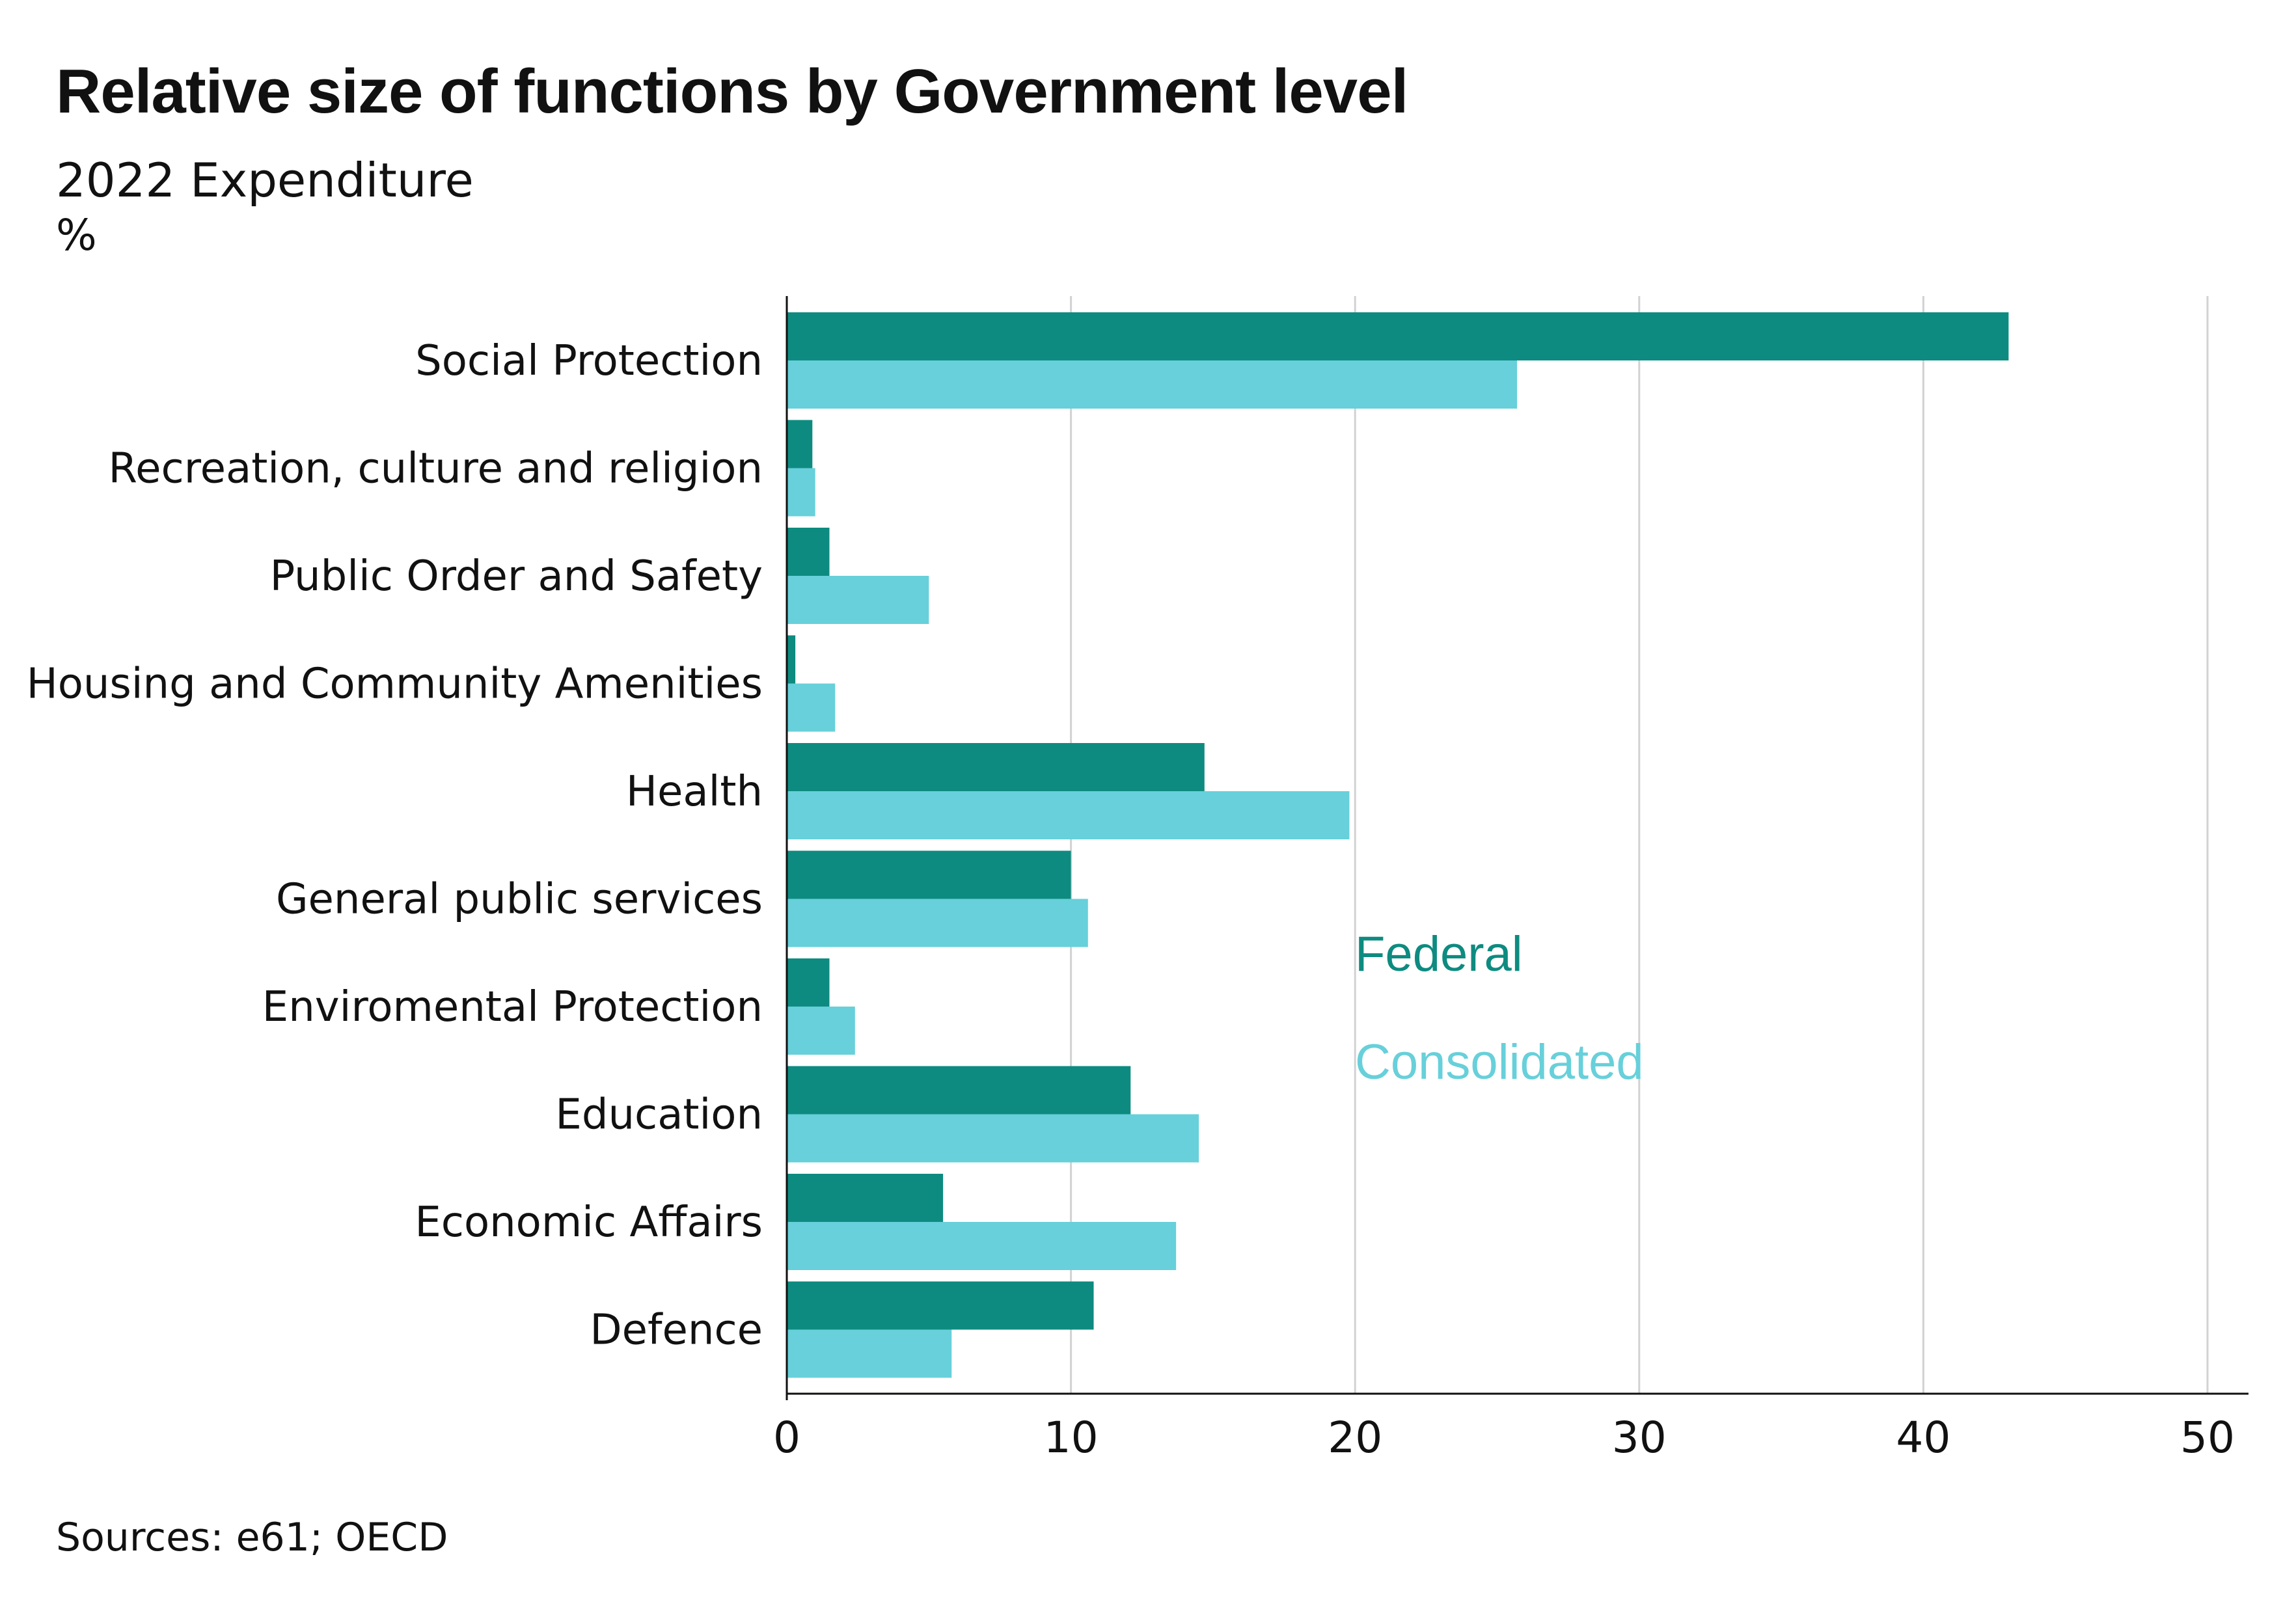 The height and width of the screenshot is (1598, 2296). What do you see at coordinates (1499, 1062) in the screenshot?
I see `legend-label-consolidated: Consolidated` at bounding box center [1499, 1062].